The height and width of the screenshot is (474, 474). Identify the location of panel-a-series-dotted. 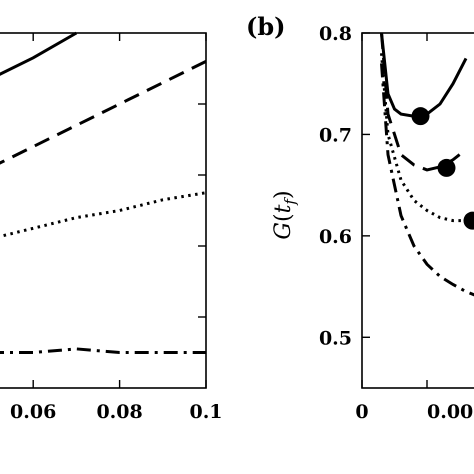
(103, 214).